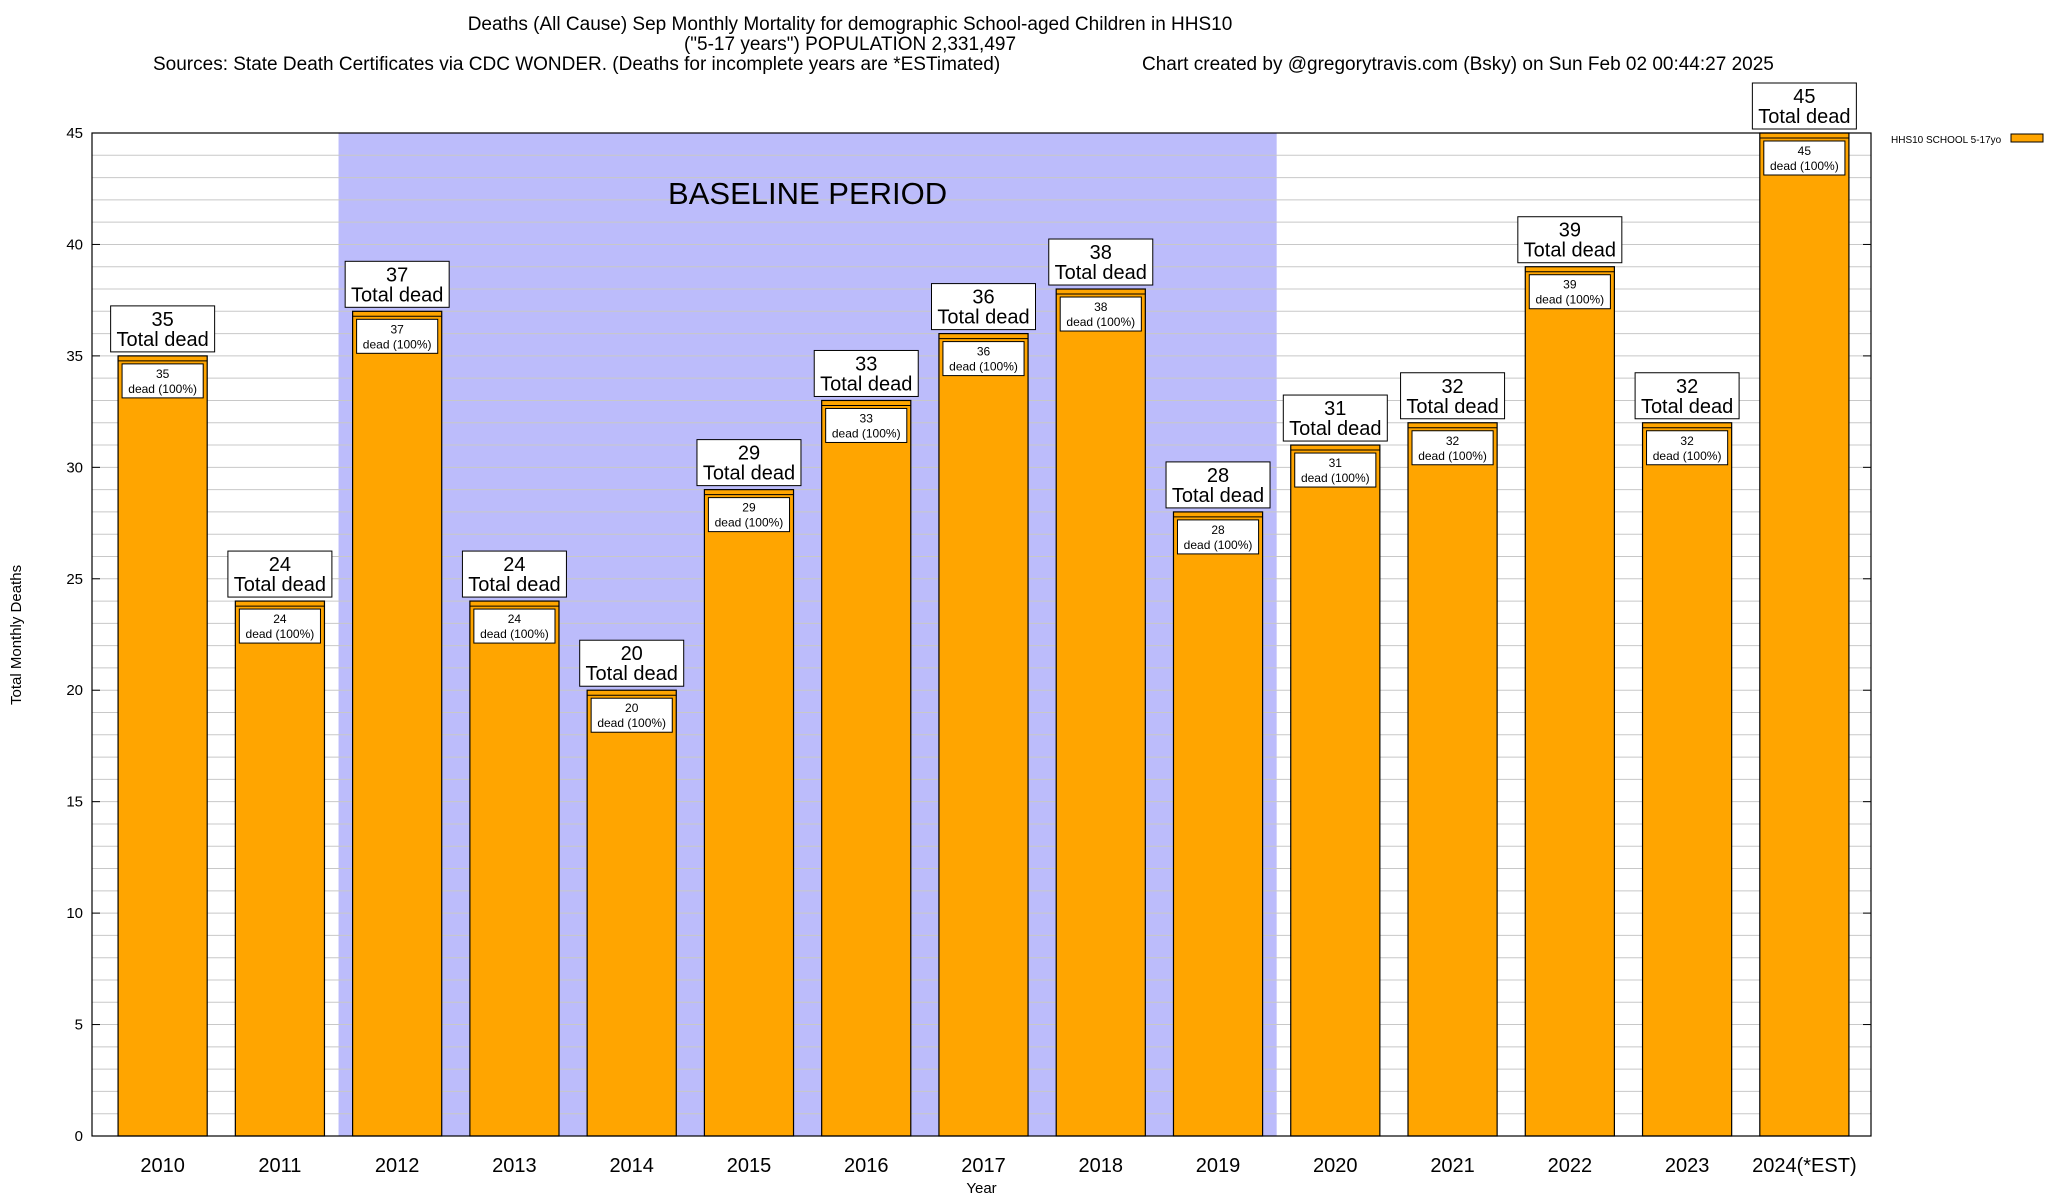 The width and height of the screenshot is (2048, 1200). What do you see at coordinates (397, 275) in the screenshot?
I see `top-value-label: 37` at bounding box center [397, 275].